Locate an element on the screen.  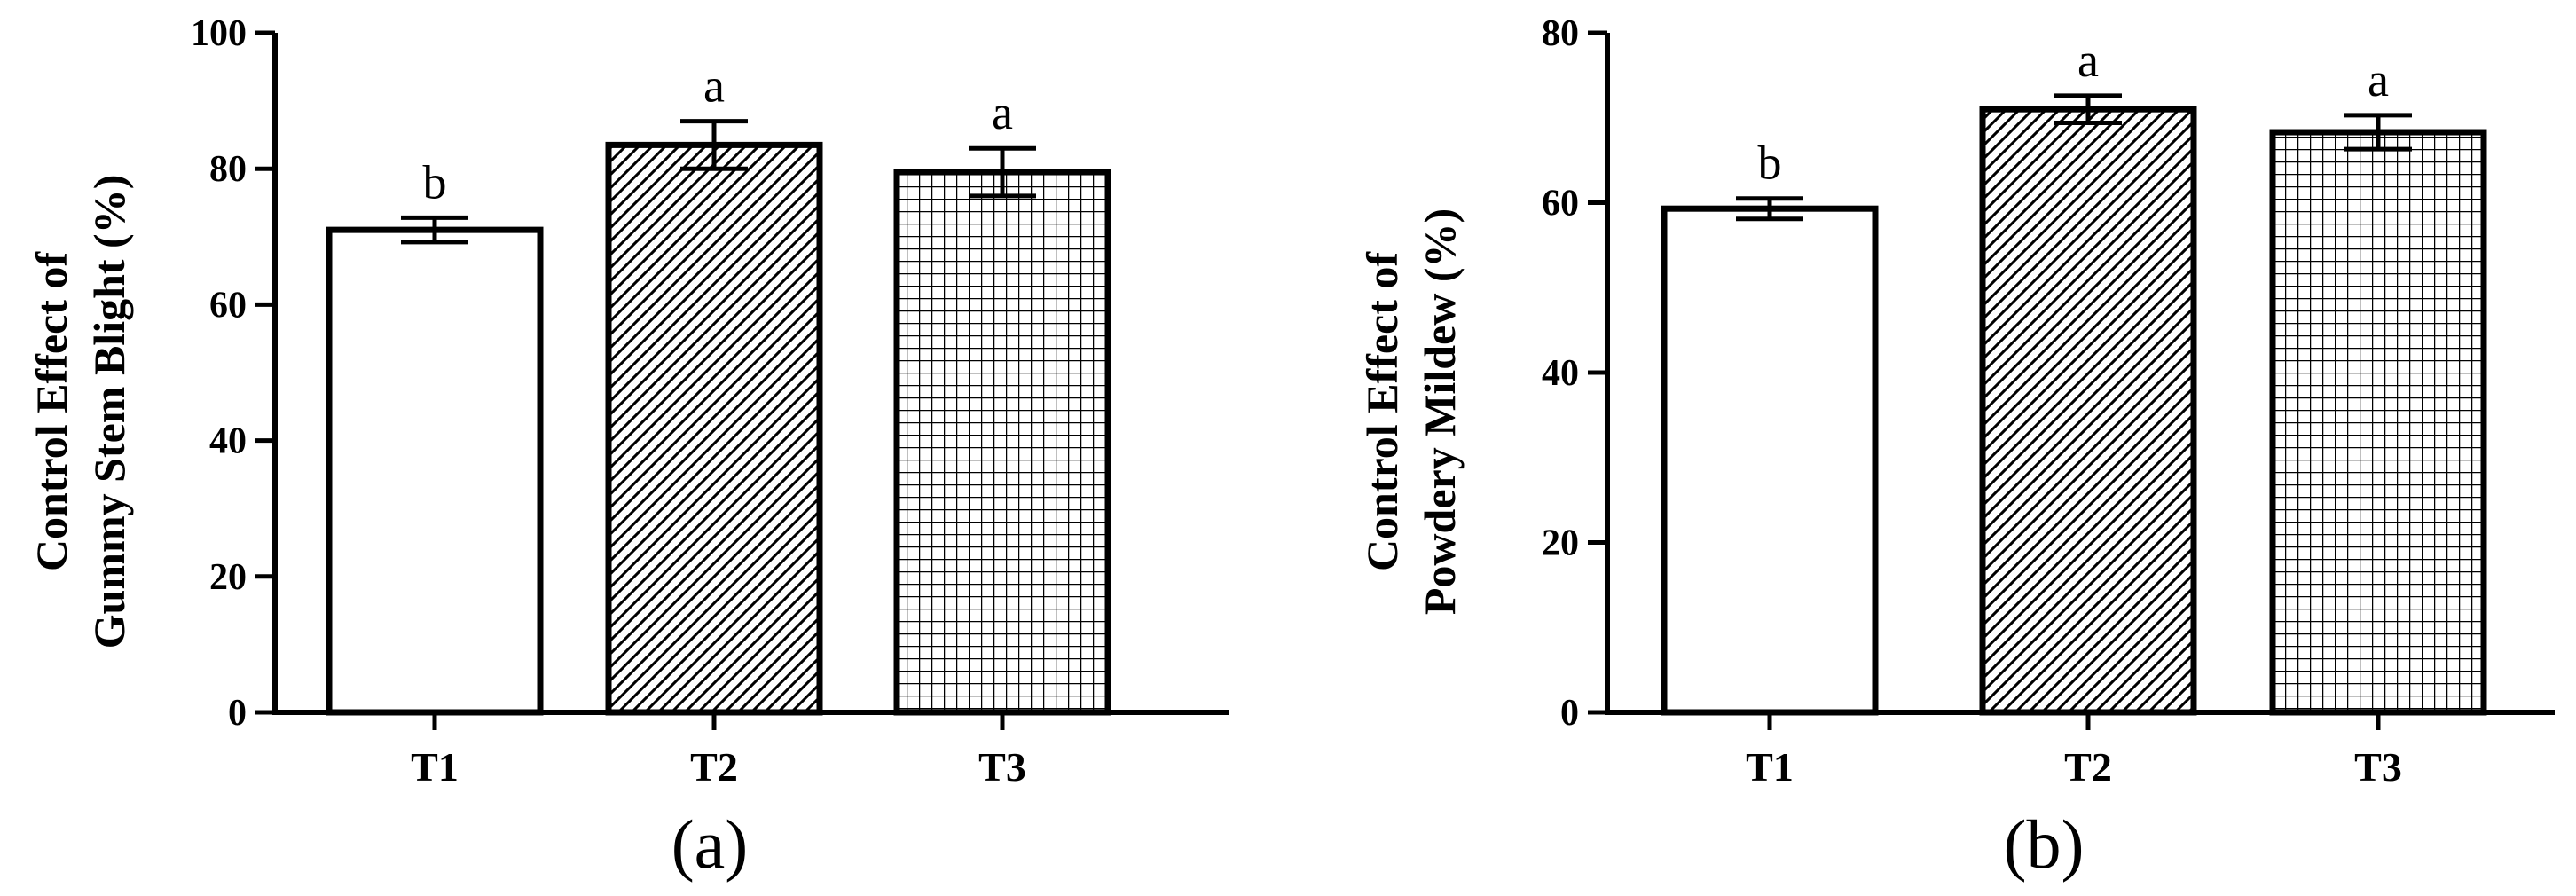
error-bar-a-t1 is located at coordinates (434, 230).